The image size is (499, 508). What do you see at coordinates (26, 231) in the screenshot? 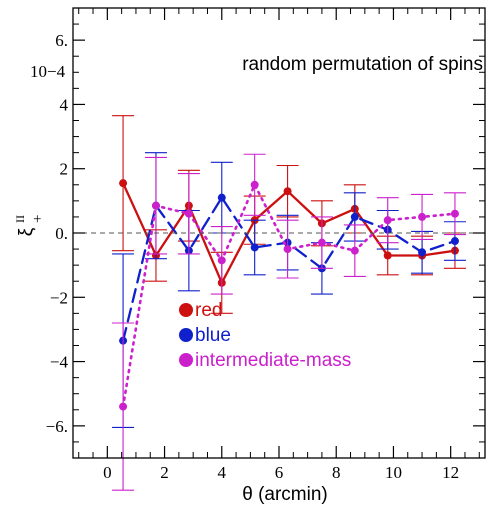
I see `y-axis-label-main: ξ` at bounding box center [26, 231].